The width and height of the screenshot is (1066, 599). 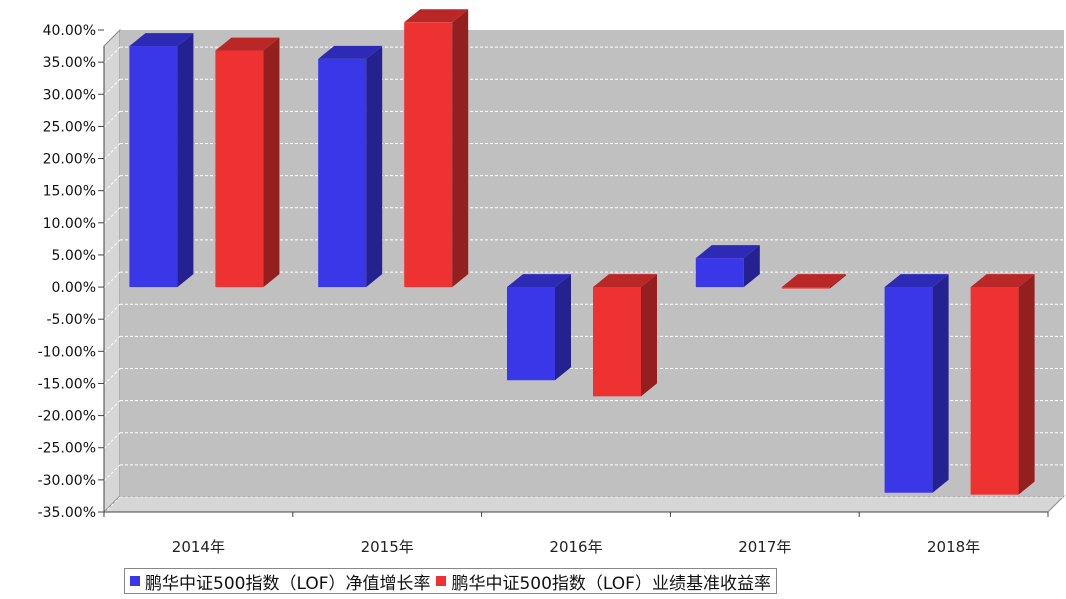 I want to click on legend-item-series-2: 鹏华中证500指数（LOF）业绩基准收益率, so click(x=603, y=581).